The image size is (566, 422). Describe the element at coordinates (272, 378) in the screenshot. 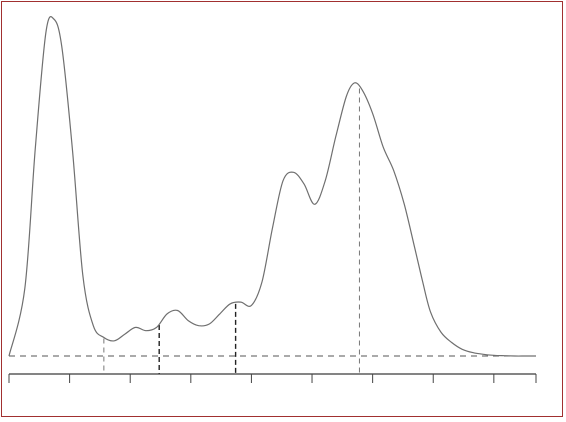

I see `x-axis-ticks` at that location.